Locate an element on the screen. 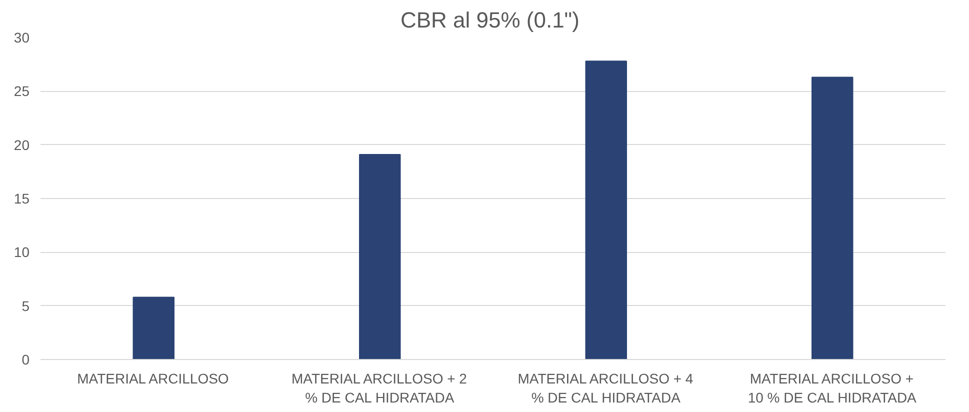  y-tick-label: 30 is located at coordinates (22, 38).